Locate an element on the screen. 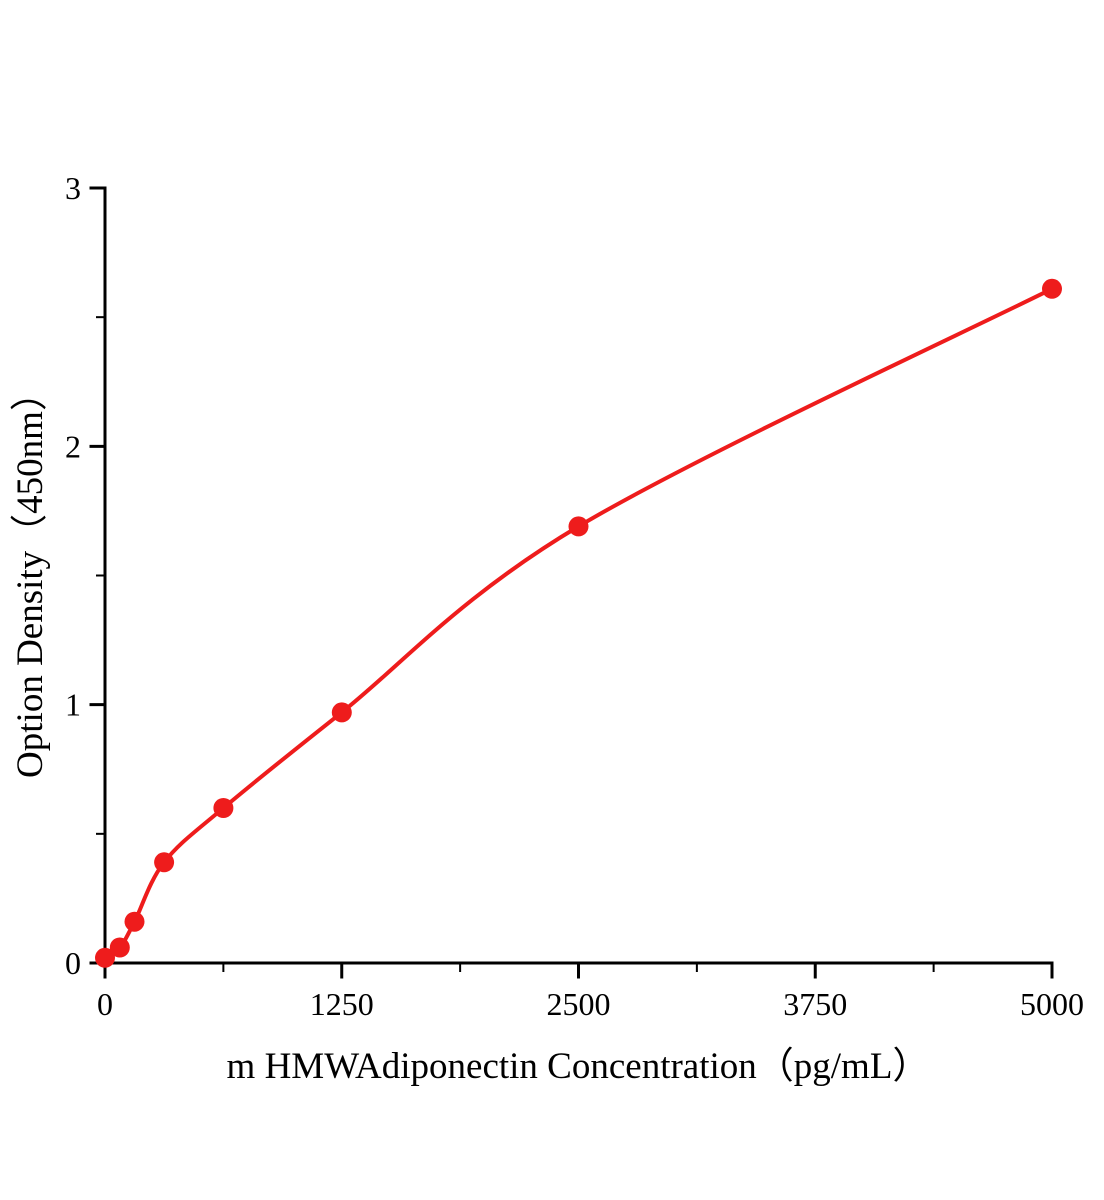  y-axis-title: Option Density（450nm） is located at coordinates (30, 576).